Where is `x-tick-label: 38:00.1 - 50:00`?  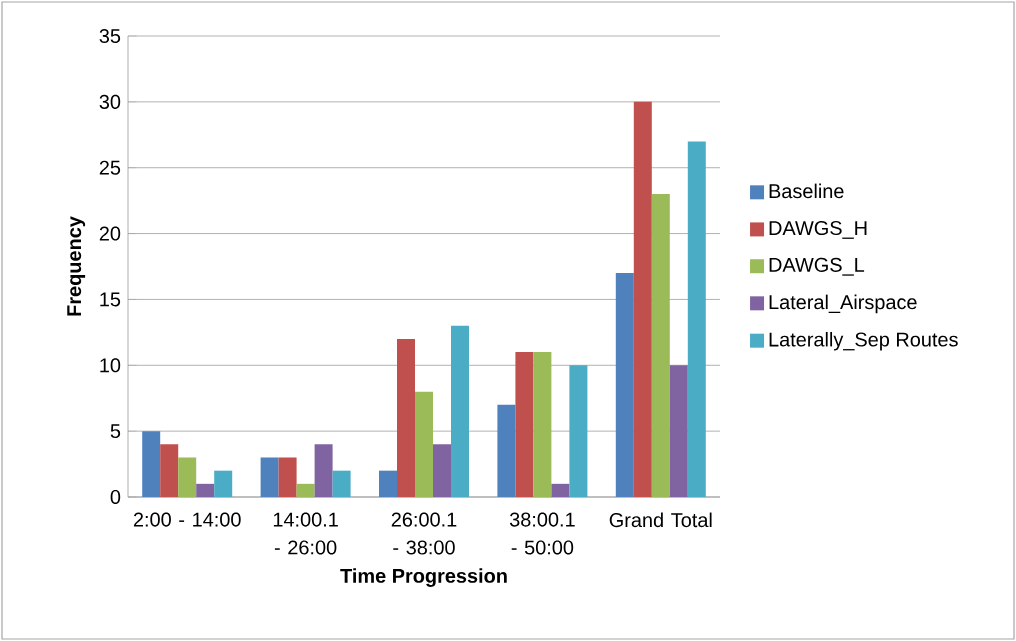 x-tick-label: 38:00.1 - 50:00 is located at coordinates (542, 533).